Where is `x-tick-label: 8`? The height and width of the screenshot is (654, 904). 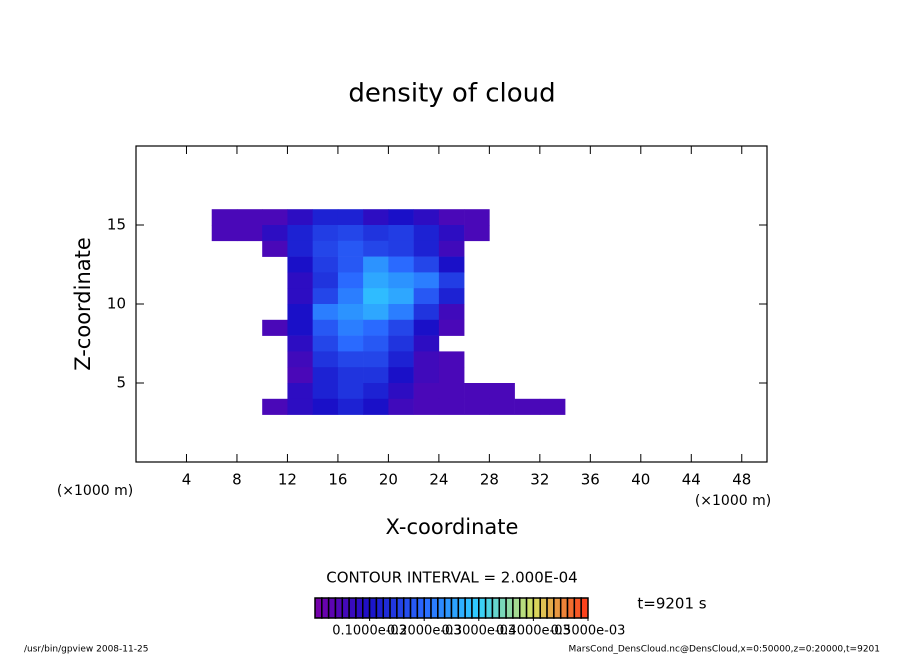 x-tick-label: 8 is located at coordinates (237, 480).